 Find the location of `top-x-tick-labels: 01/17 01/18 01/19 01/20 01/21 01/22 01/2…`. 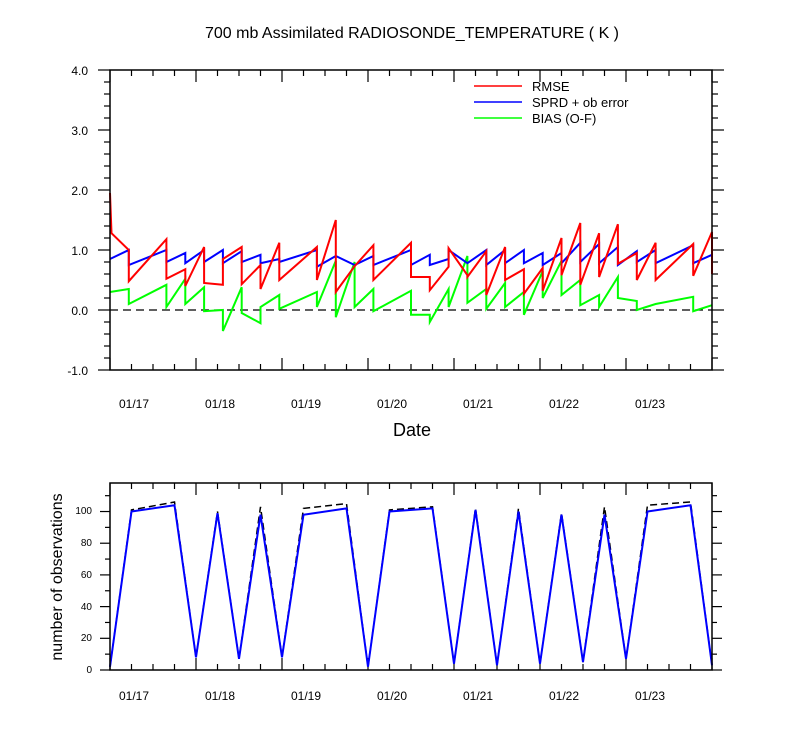

top-x-tick-labels: 01/17 01/18 01/19 01/20 01/21 01/22 01/2… is located at coordinates (392, 404).